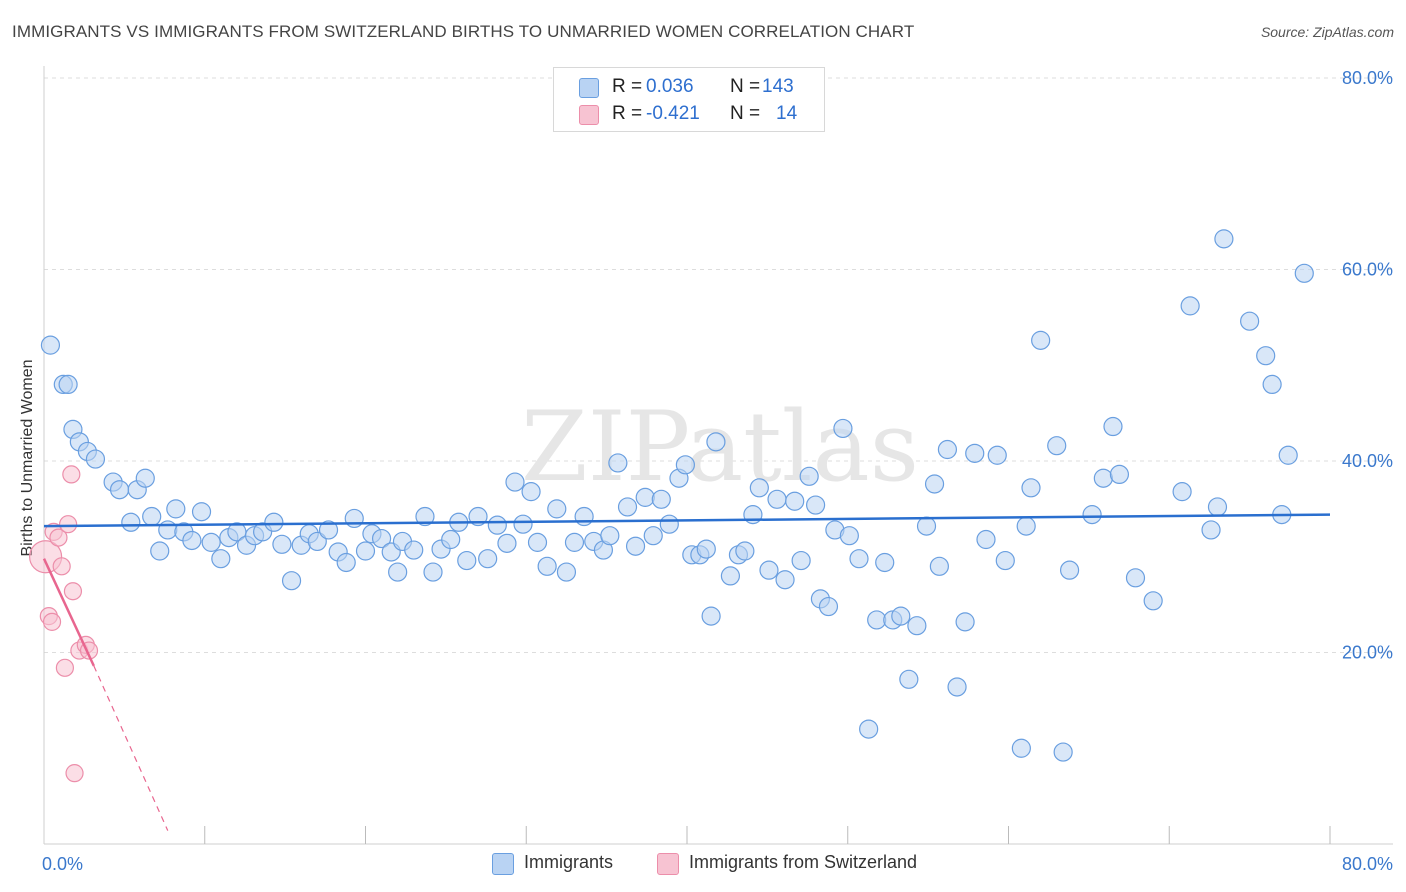 The height and width of the screenshot is (892, 1406). Describe the element at coordinates (668, 864) in the screenshot. I see `bottom-legend-swatch-pink` at that location.